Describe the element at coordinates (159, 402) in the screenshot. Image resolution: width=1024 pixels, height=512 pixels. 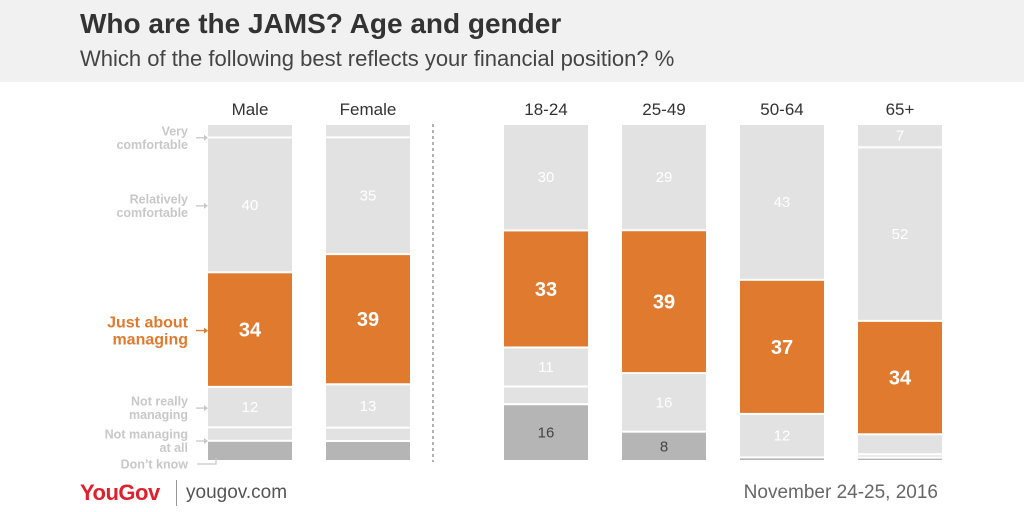
I see `row-label: Not really` at that location.